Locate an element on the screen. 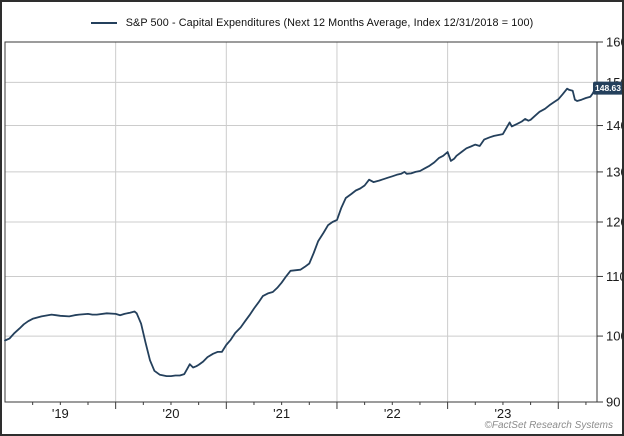 The image size is (624, 436). last-value-badge-text: 148.63 is located at coordinates (608, 88).